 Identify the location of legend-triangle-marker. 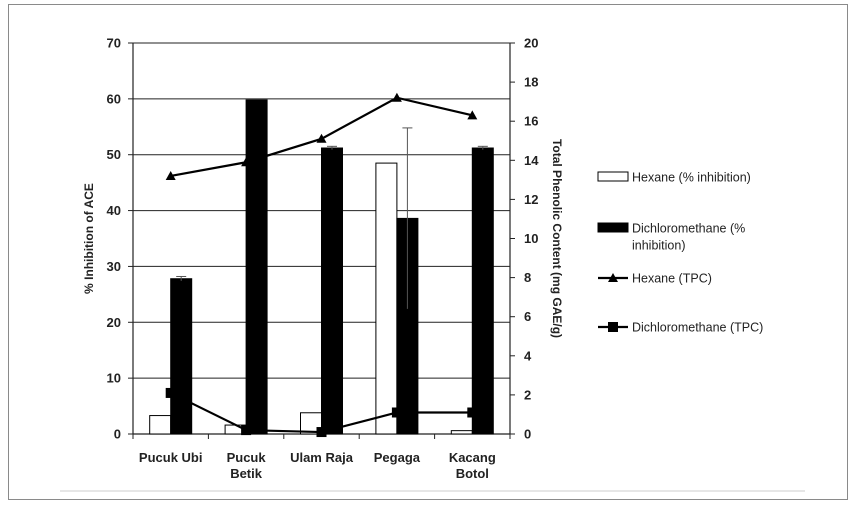
(613, 277).